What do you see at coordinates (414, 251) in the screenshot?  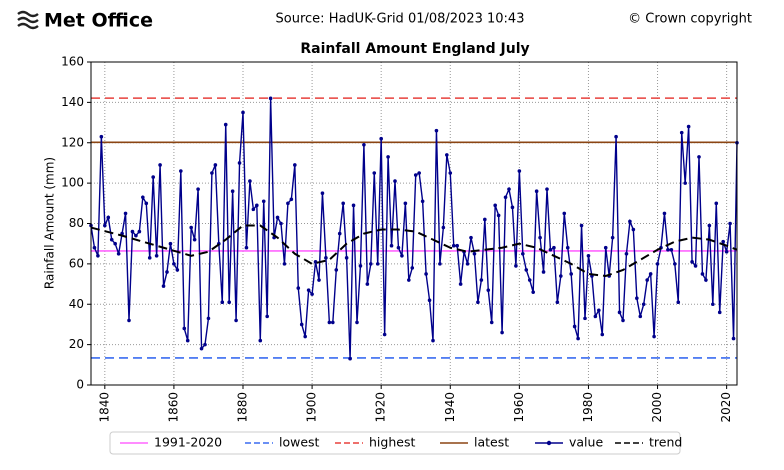 I see `trend-line` at bounding box center [414, 251].